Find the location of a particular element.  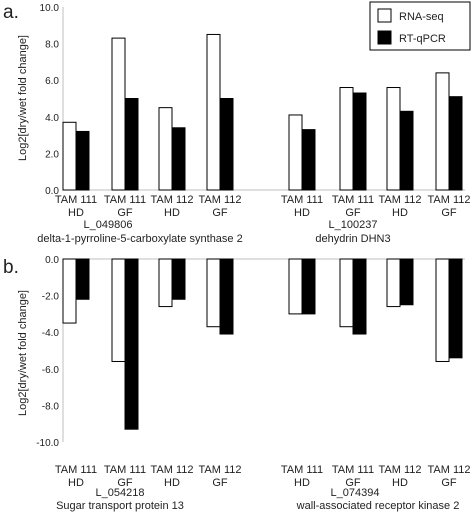

panel-a-y-ticks: 0.0 2.0 4.0 6.0 8.0 10.0 is located at coordinates (50, 100).